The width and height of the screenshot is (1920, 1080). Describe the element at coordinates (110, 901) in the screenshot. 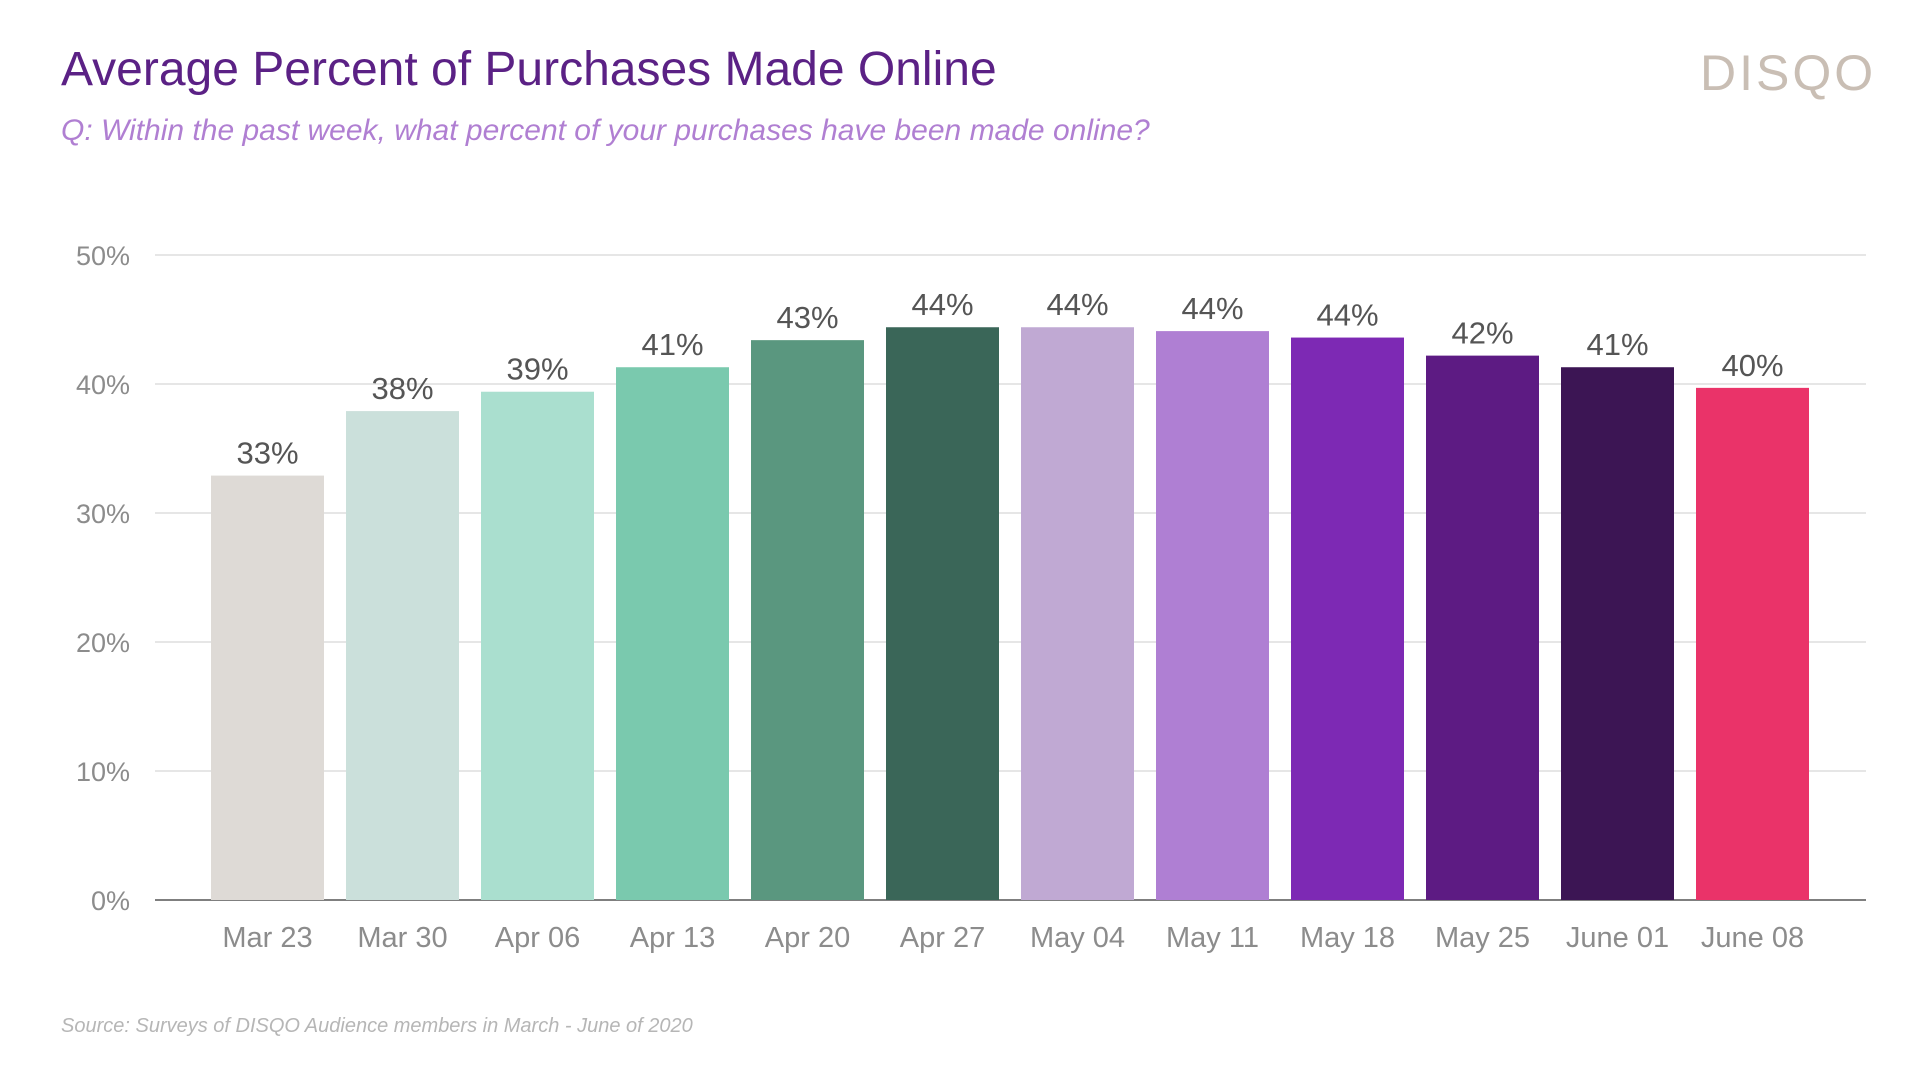

I see `y-tick-label: 0%` at that location.